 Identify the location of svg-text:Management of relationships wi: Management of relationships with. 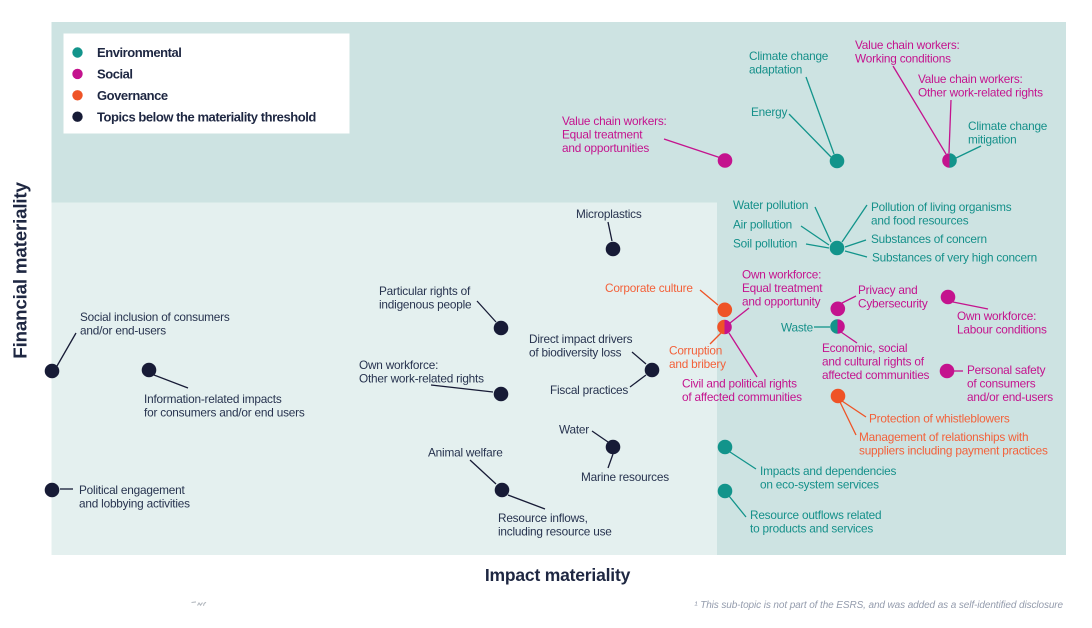
(943, 437).